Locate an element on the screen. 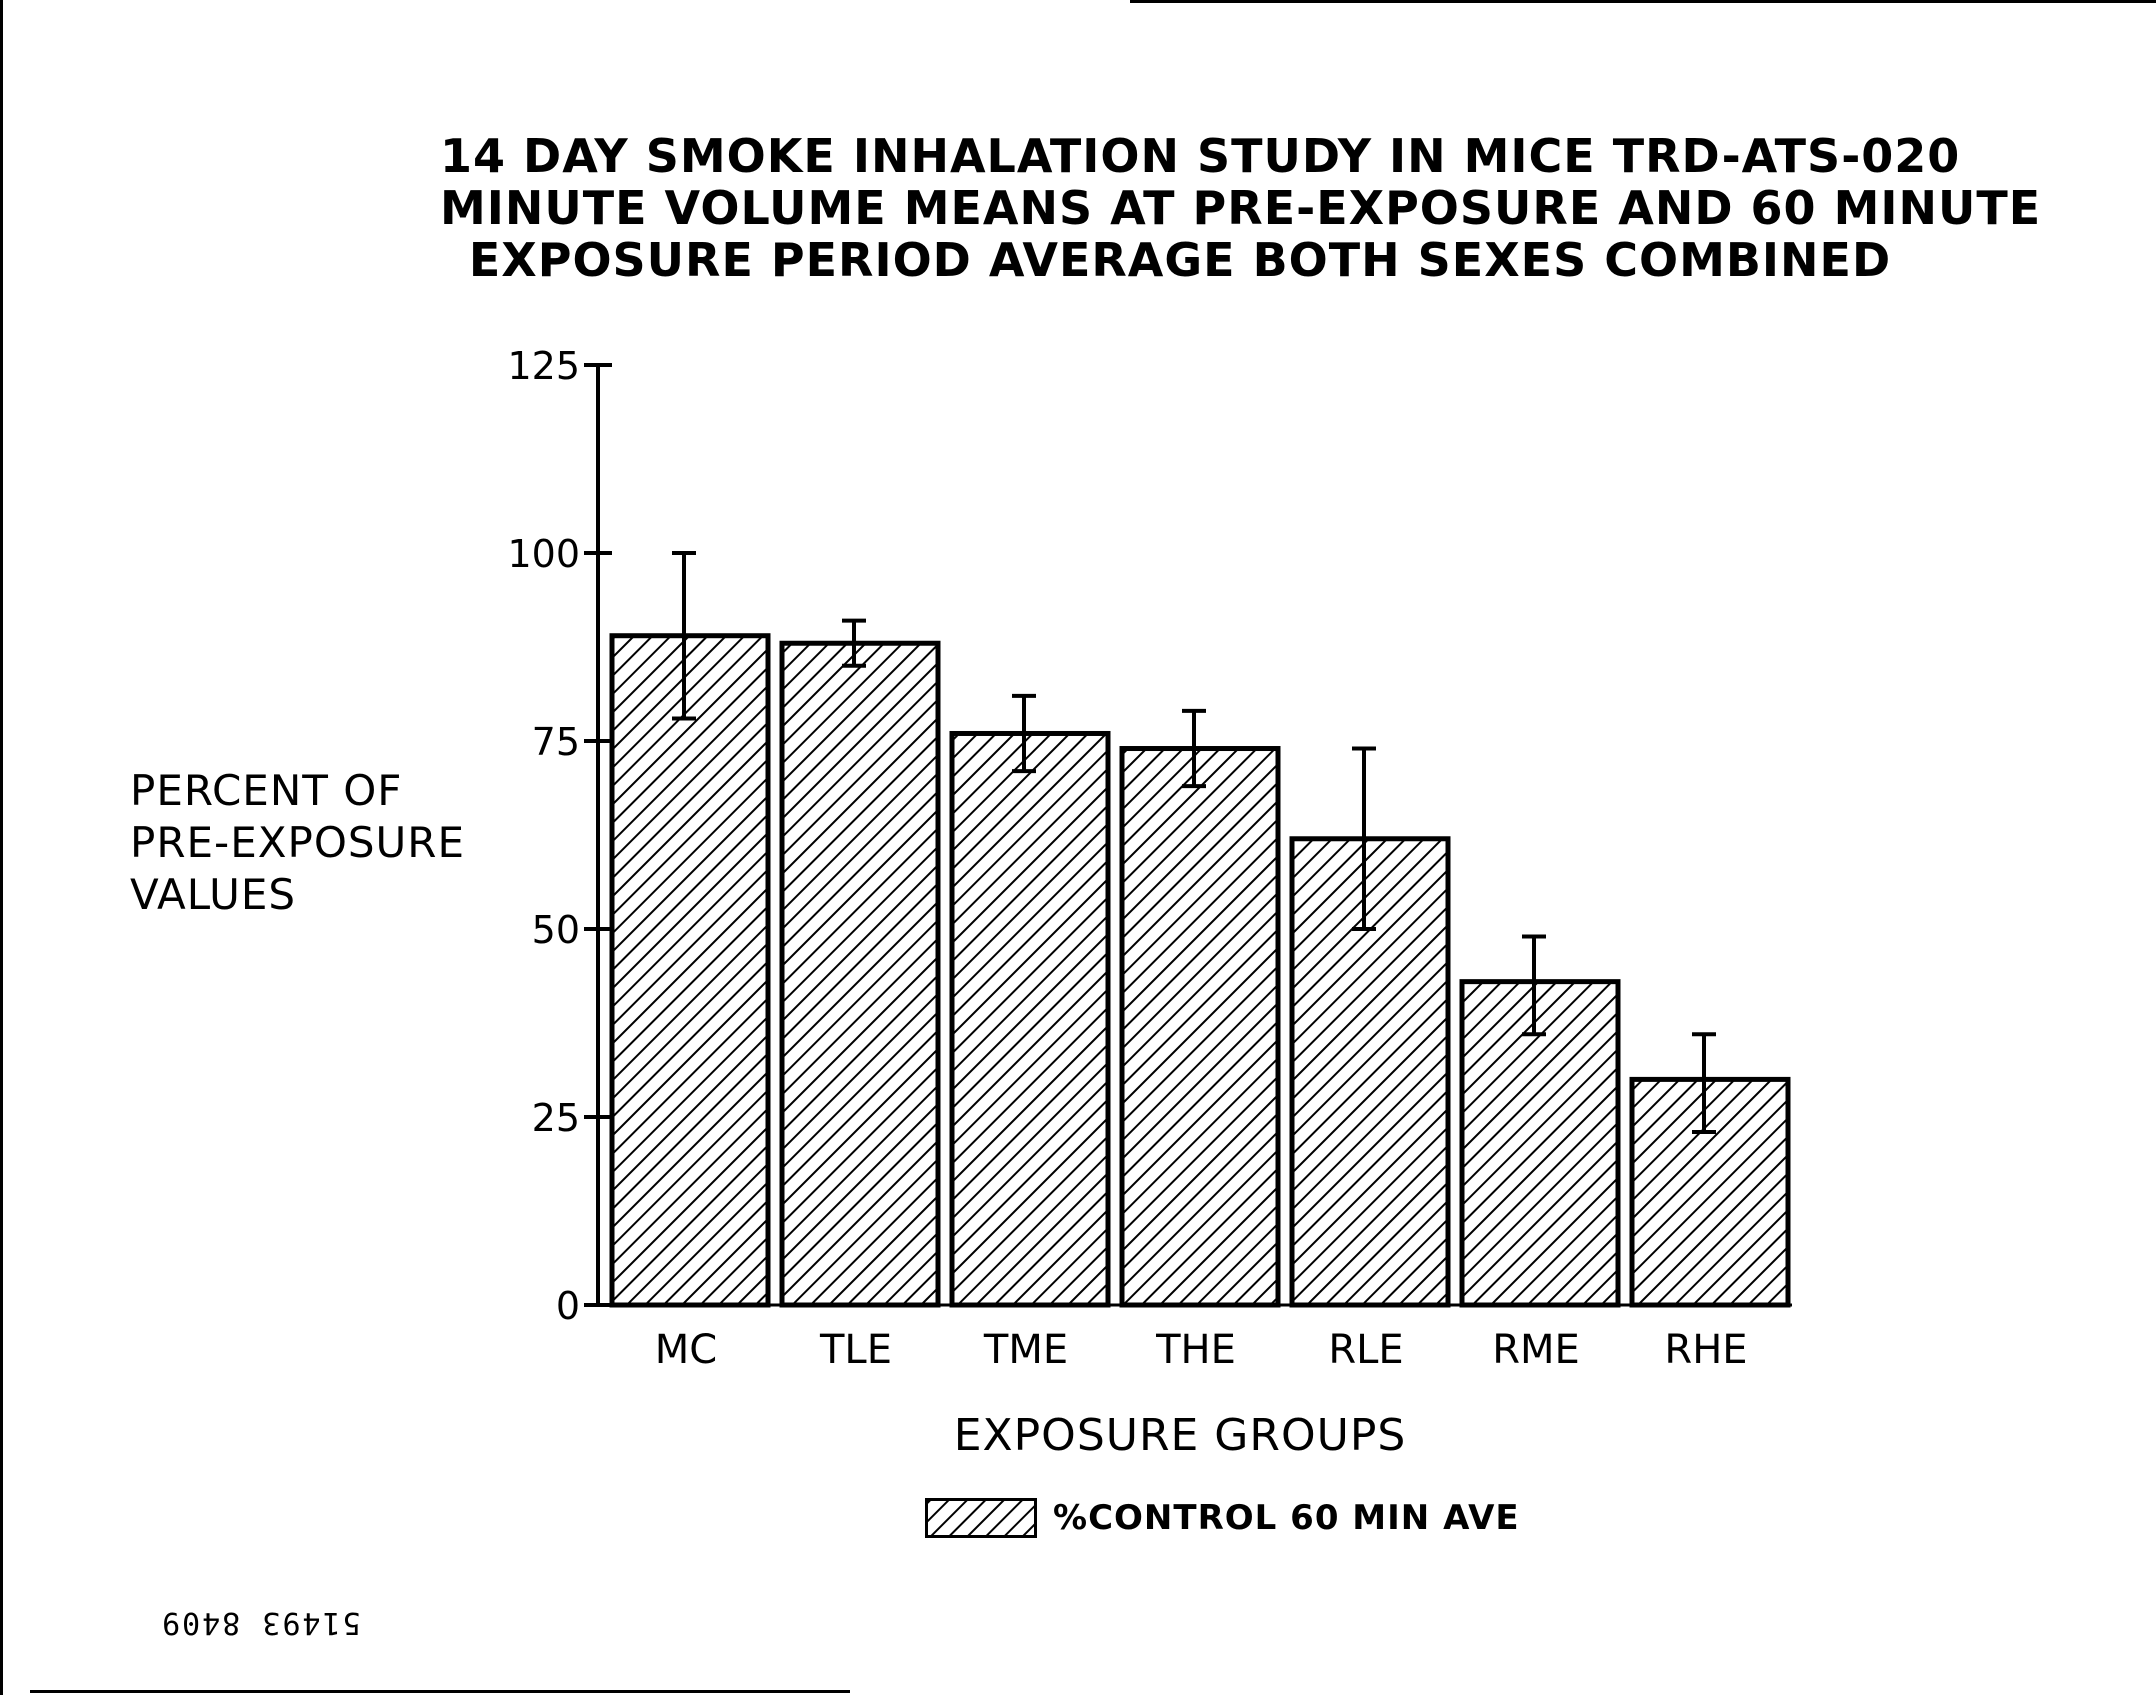 The image size is (2156, 1695). y-tick-label: 25 is located at coordinates (556, 1118).